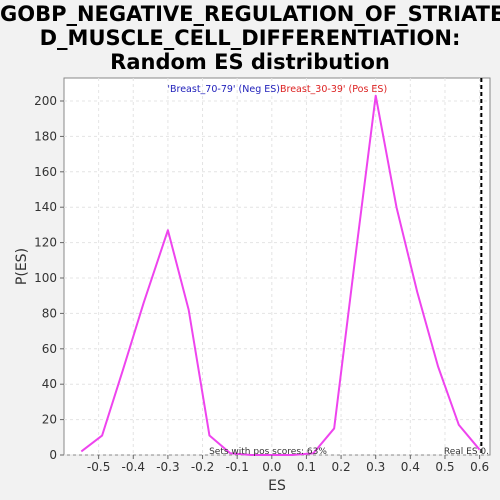  What do you see at coordinates (271, 467) in the screenshot?
I see `x-tick-label: 0.0` at bounding box center [271, 467].